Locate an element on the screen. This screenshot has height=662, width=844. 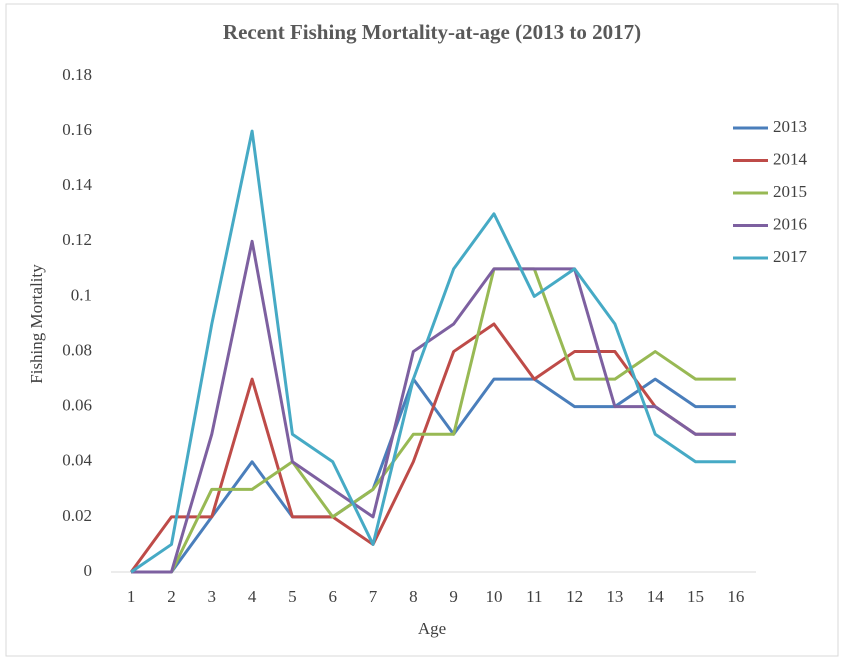
x-tick-label: 12 is located at coordinates (574, 596).